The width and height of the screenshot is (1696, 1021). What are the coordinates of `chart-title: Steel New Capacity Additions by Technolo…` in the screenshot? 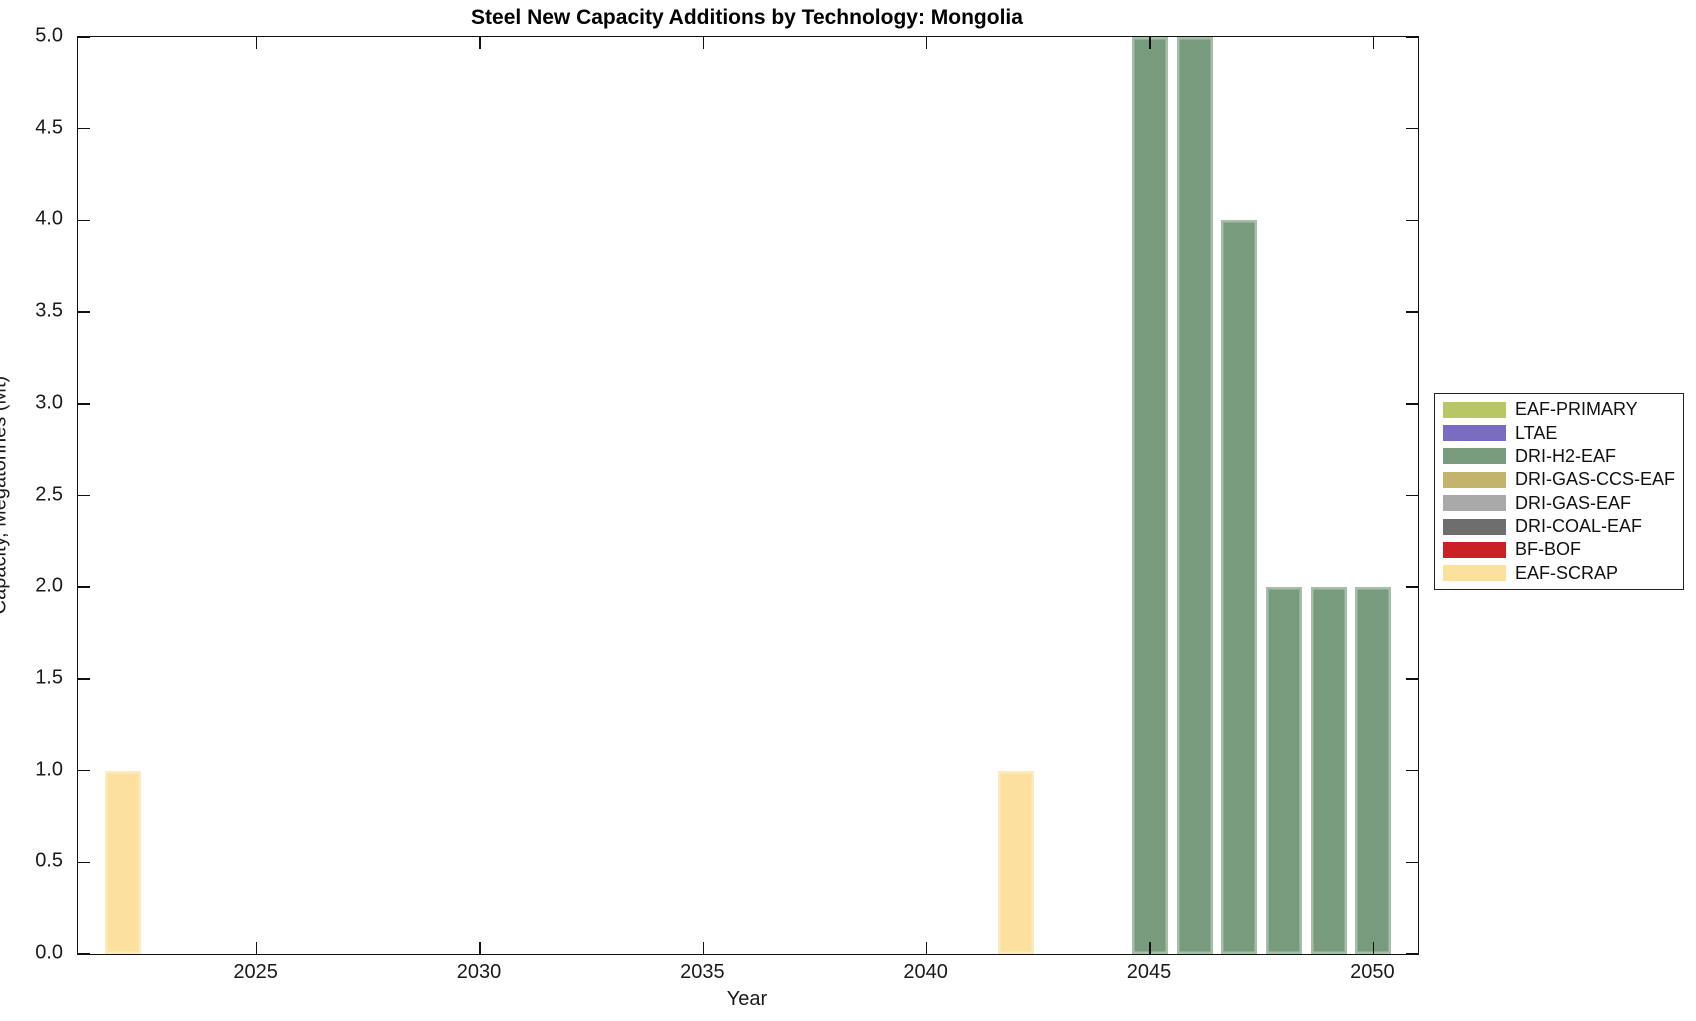 It's located at (747, 17).